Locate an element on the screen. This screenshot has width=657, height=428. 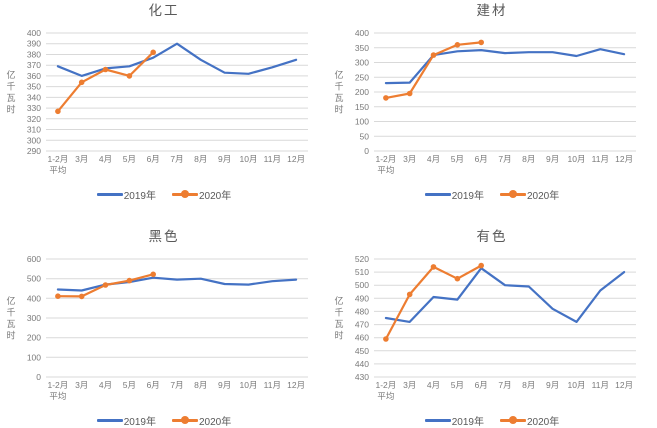
y-tick-label: 250 is located at coordinates (362, 77).